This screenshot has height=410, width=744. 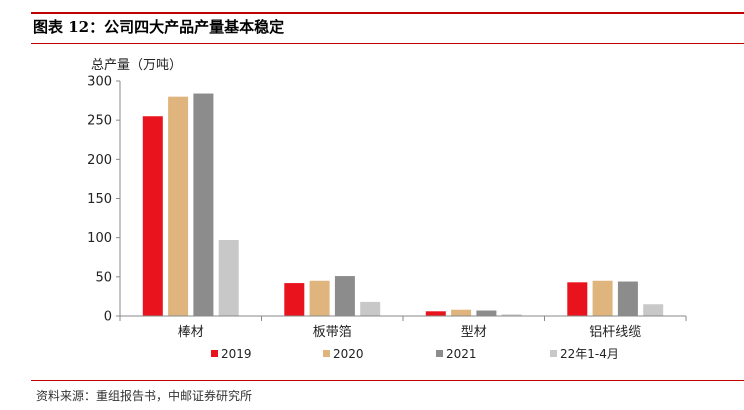 I want to click on legend-label: 2019, so click(x=236, y=354).